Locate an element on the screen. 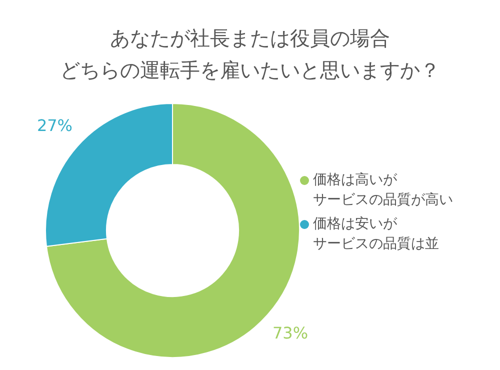  legend-label: 価格は高いがサービスの品質が高い is located at coordinates (383, 190).